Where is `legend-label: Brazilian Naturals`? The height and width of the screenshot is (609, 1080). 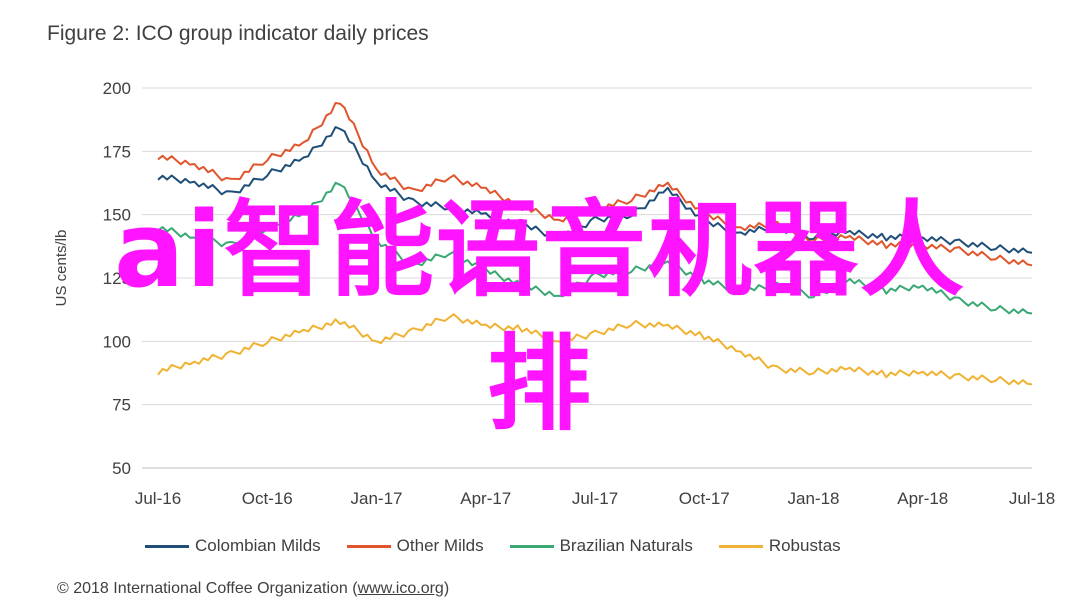 legend-label: Brazilian Naturals is located at coordinates (626, 545).